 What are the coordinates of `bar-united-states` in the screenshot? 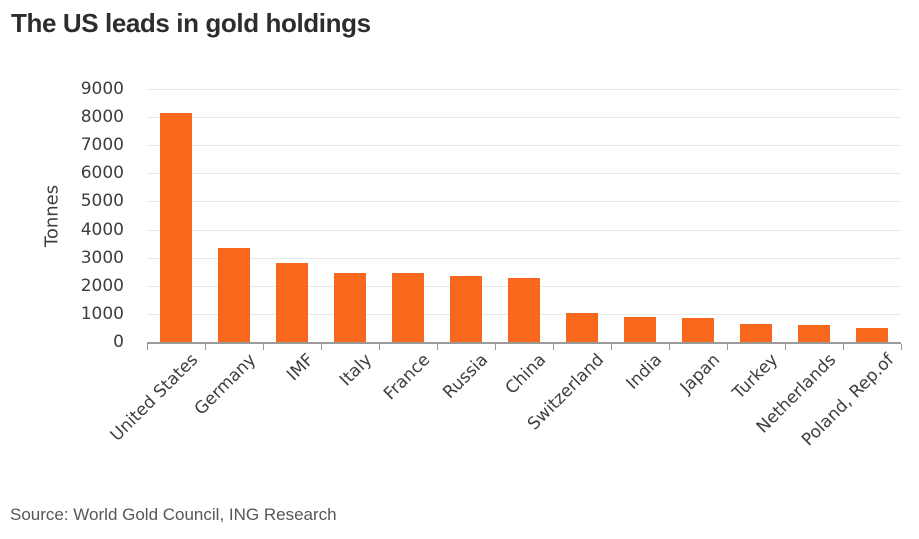 It's located at (176, 227).